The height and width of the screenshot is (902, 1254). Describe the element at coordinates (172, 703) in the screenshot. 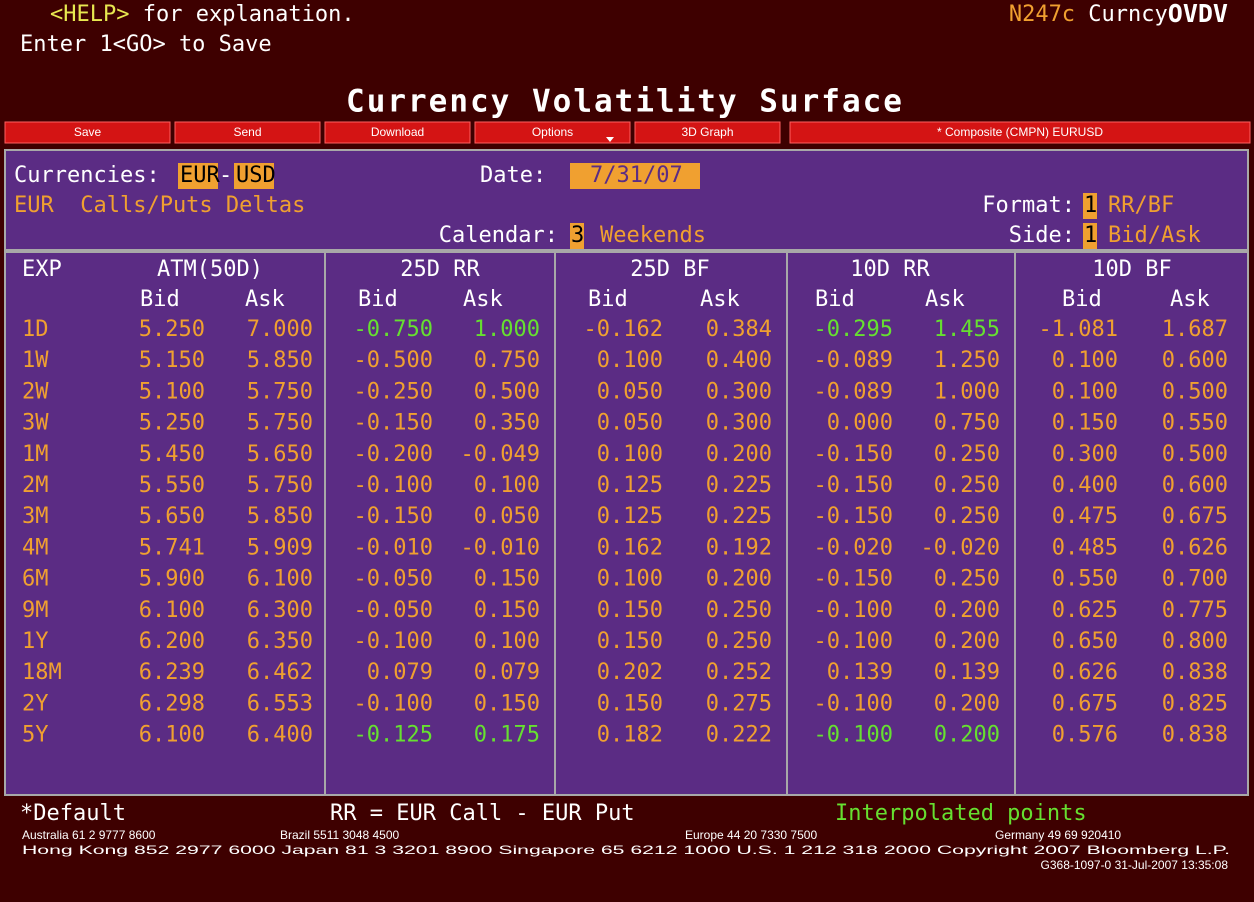

I see `cell: 6.298` at that location.